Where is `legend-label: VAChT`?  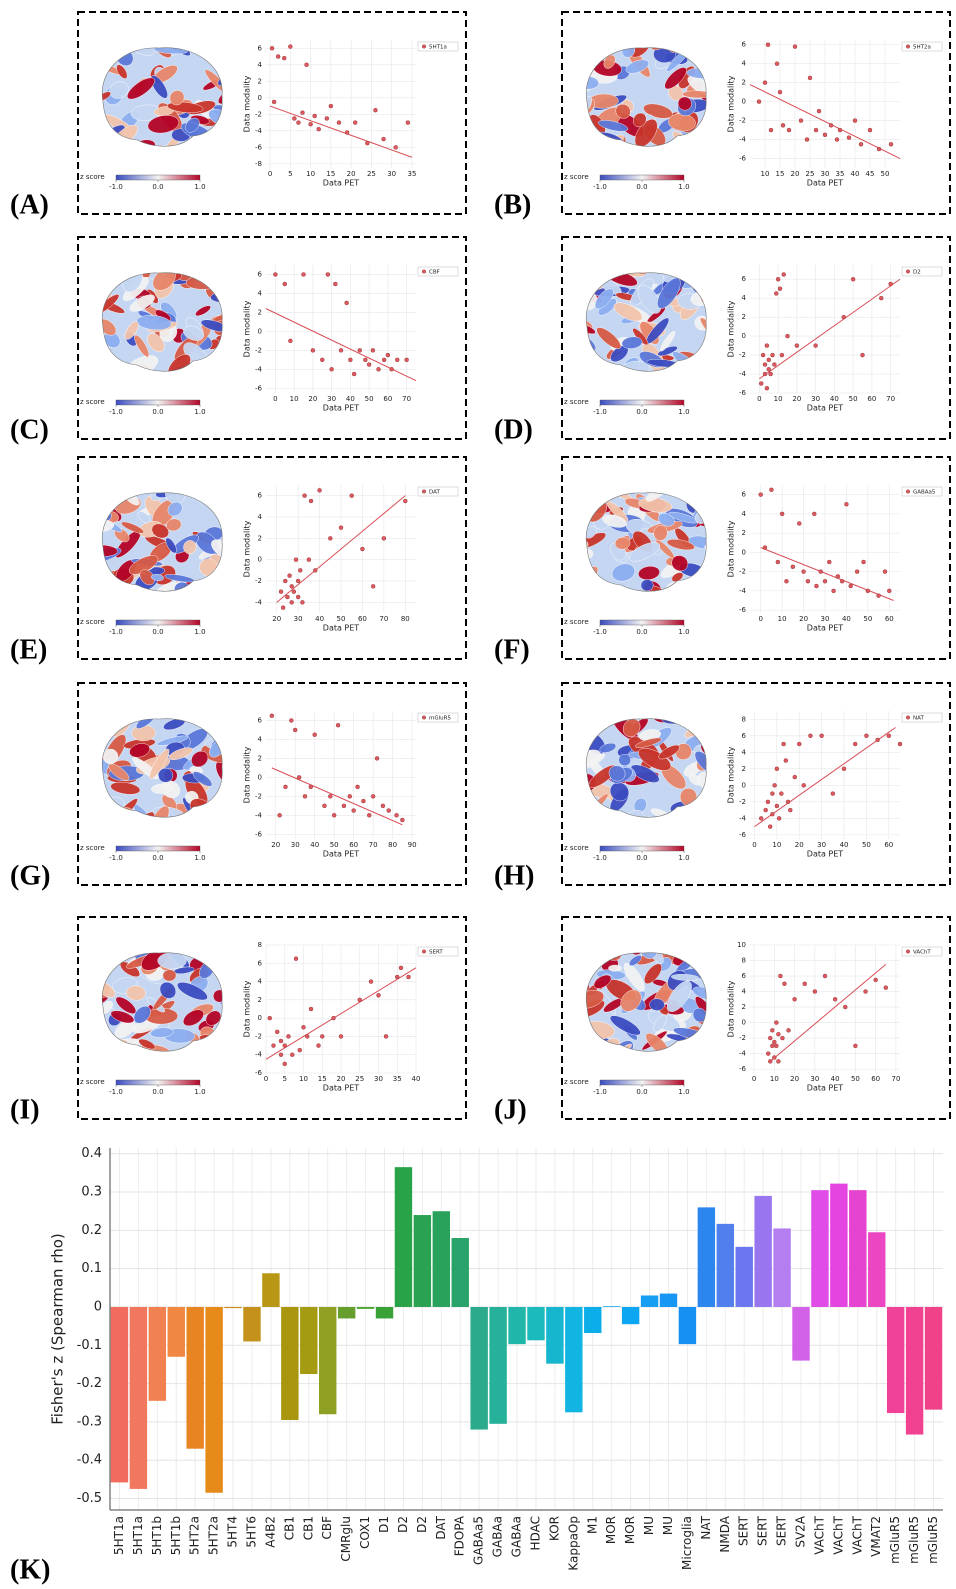
legend-label: VAChT is located at coordinates (922, 953).